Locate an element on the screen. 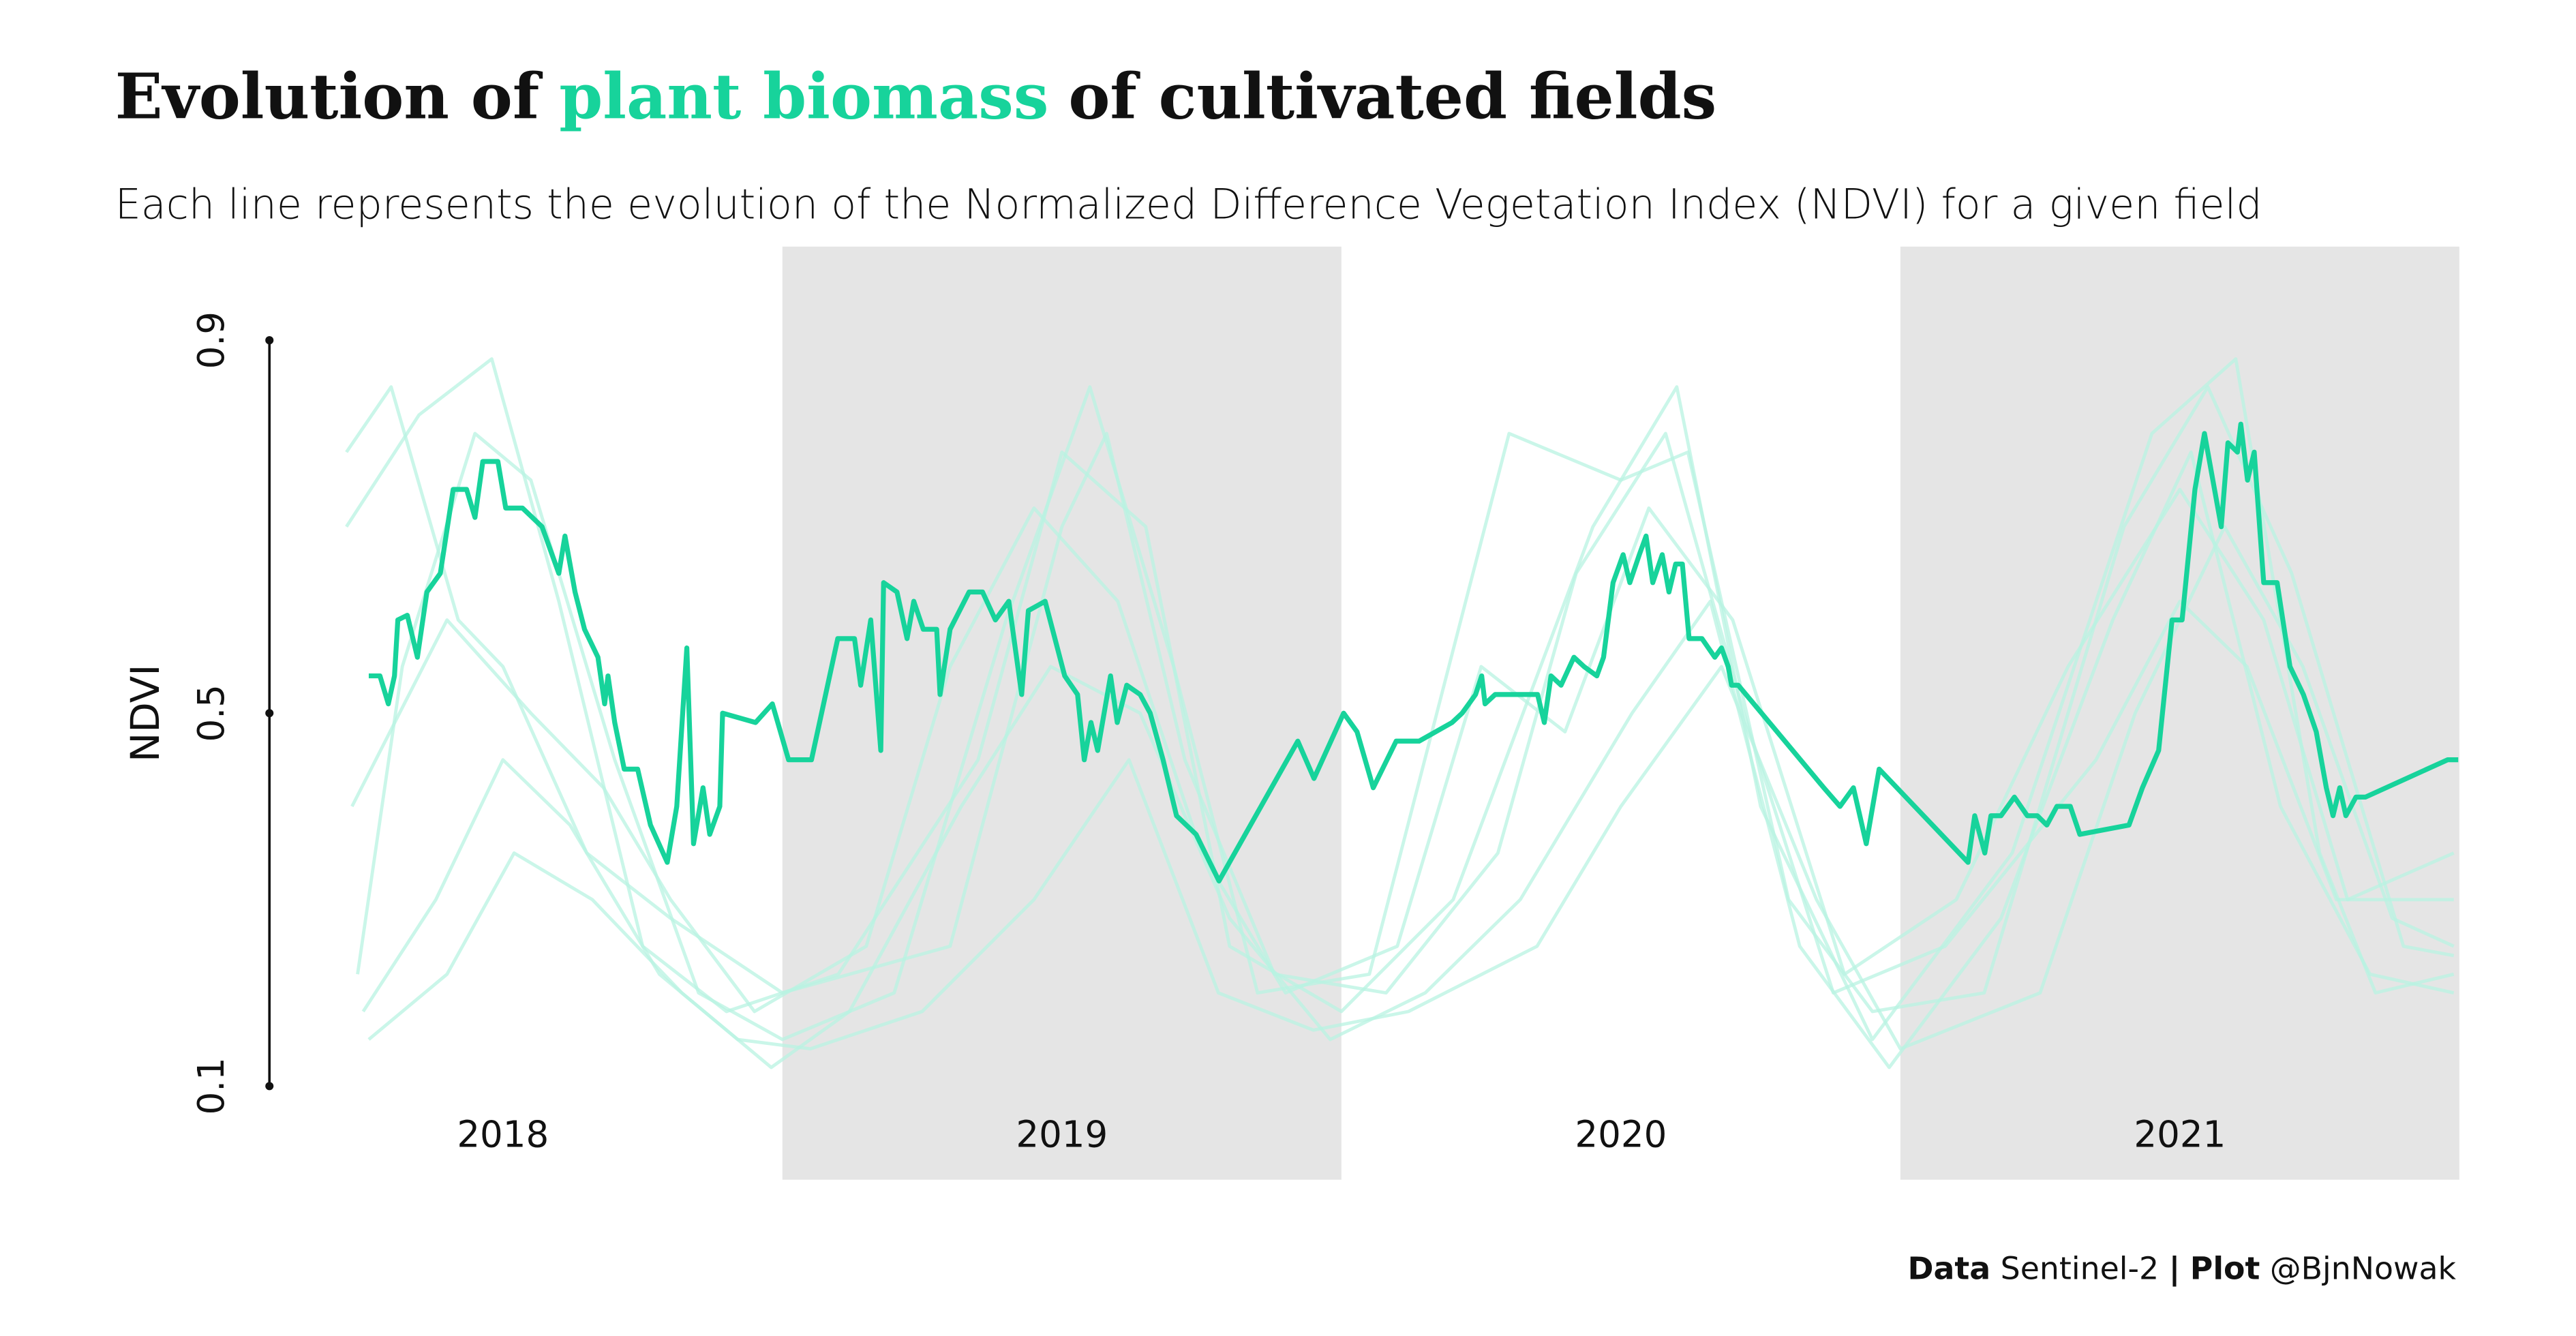 This screenshot has width=2576, height=1336. x-tick-label: 2020 is located at coordinates (1621, 1135).